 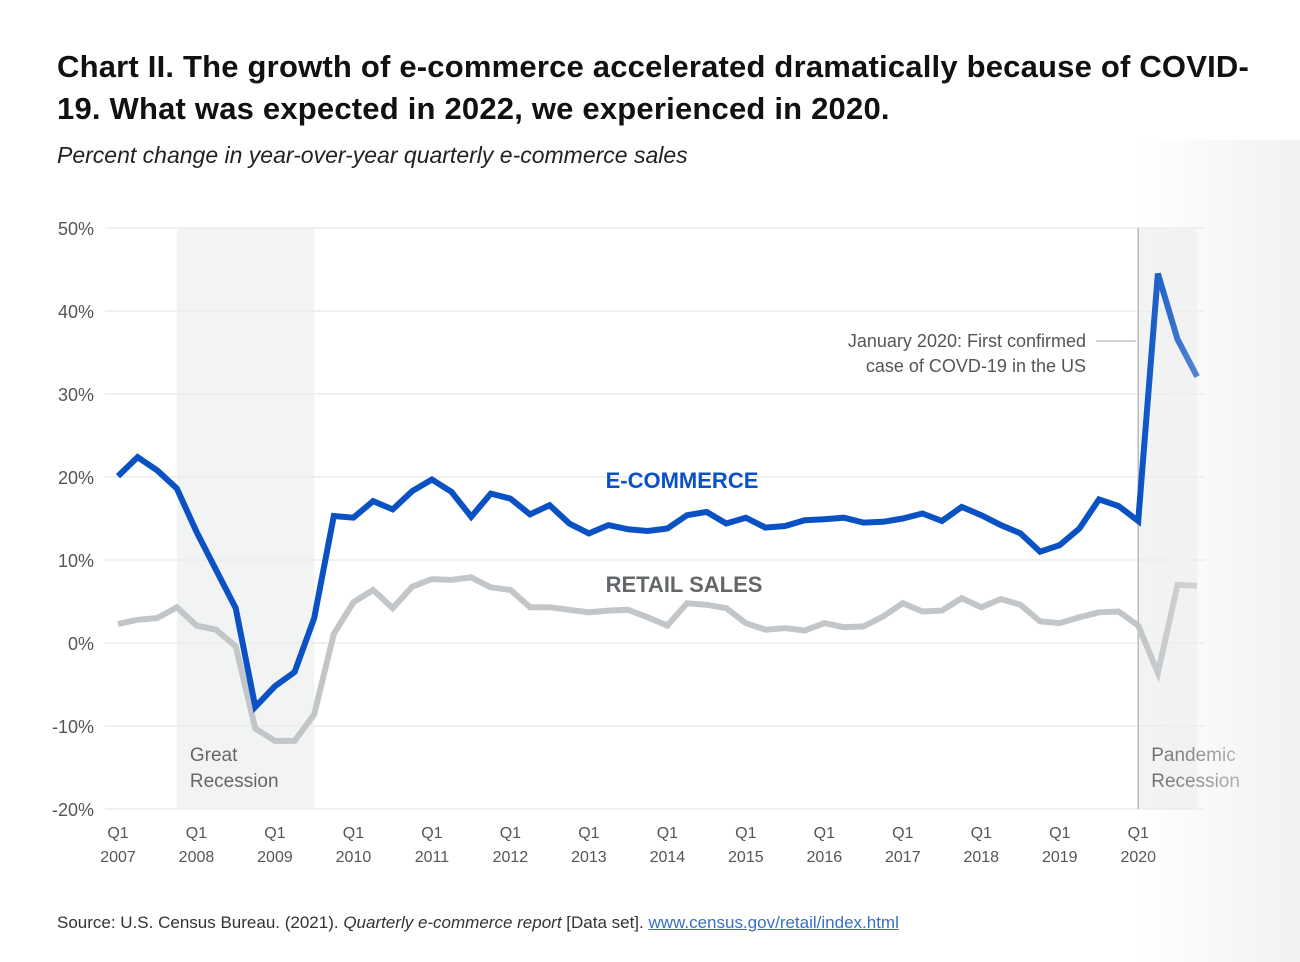 What do you see at coordinates (452, 922) in the screenshot?
I see `source-title: Quarterly e-commerce report` at bounding box center [452, 922].